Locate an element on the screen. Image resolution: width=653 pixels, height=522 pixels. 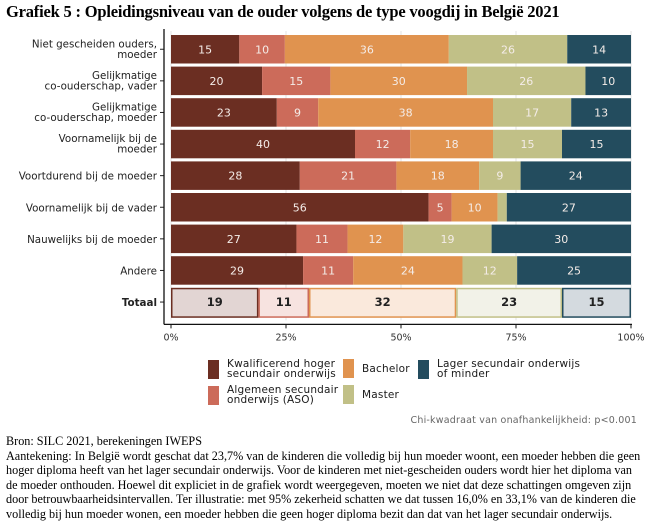
category-label: Nauwelijks bij de moeder is located at coordinates (92, 240).